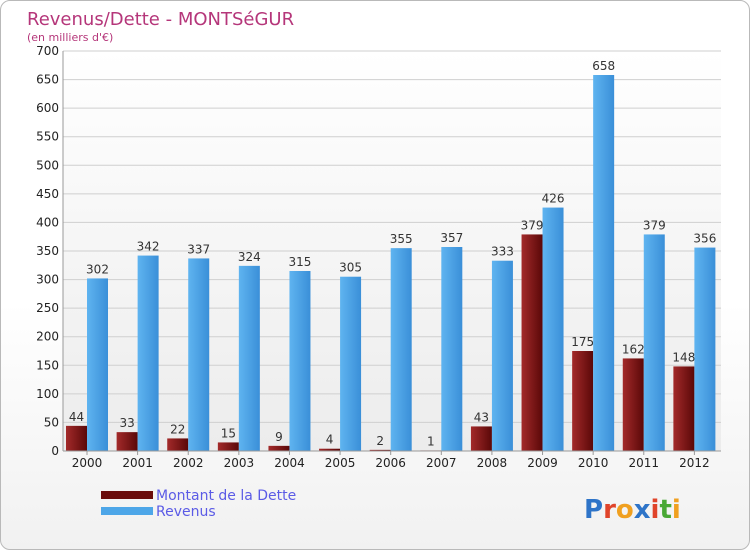  I want to click on data-label-revenus: 342, so click(148, 247).